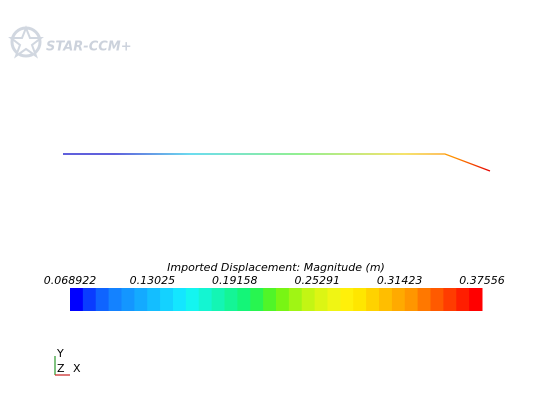 Image resolution: width=557 pixels, height=417 pixels. What do you see at coordinates (89, 47) in the screenshot?
I see `logo-text: STAR-CCM+` at bounding box center [89, 47].